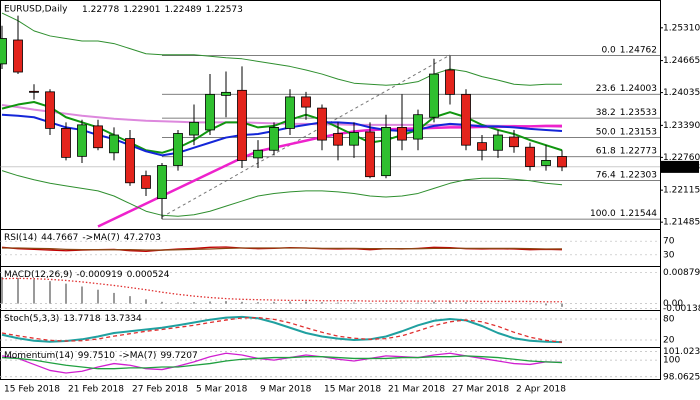  I want to click on fib-label: 23.6 1.24003, so click(626, 89).